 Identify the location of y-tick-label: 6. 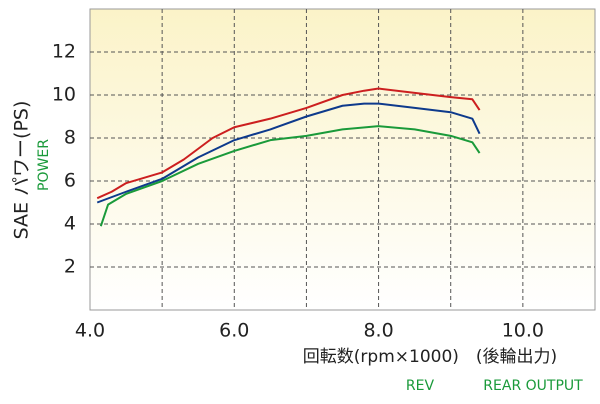
(70, 181).